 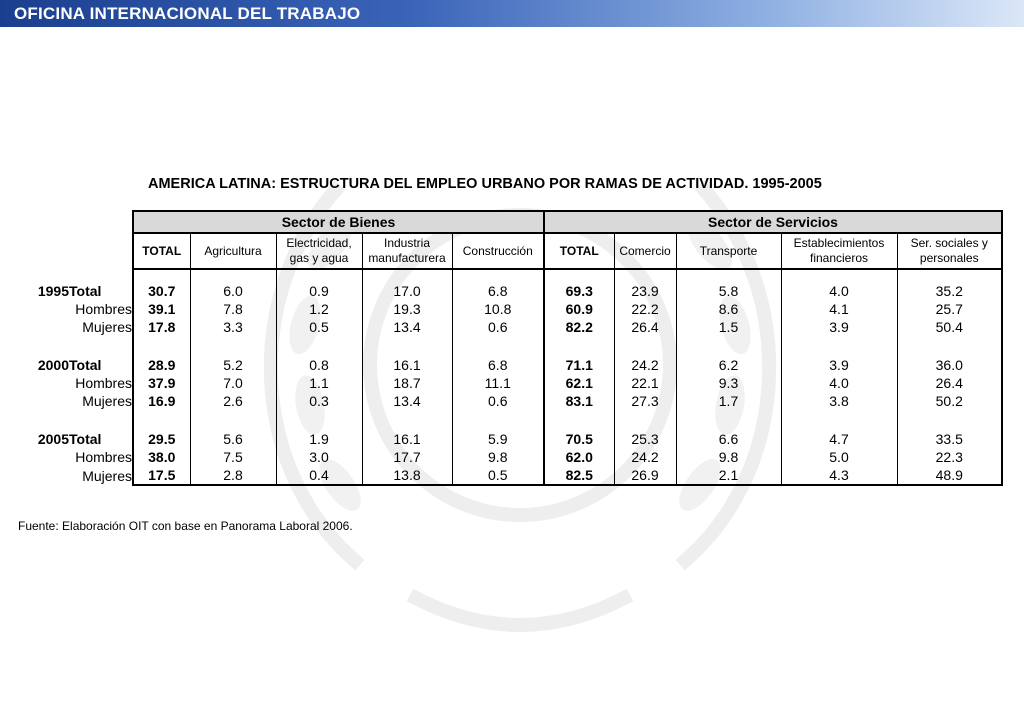 What do you see at coordinates (839, 457) in the screenshot?
I see `table-cell: 5.0` at bounding box center [839, 457].